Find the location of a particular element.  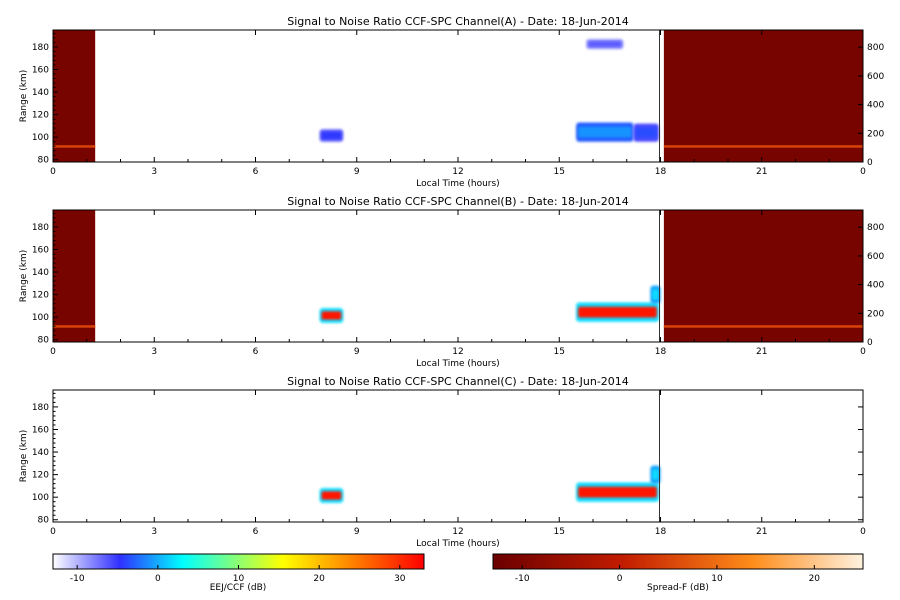

colorbar-tick-label: 20 is located at coordinates (815, 579).